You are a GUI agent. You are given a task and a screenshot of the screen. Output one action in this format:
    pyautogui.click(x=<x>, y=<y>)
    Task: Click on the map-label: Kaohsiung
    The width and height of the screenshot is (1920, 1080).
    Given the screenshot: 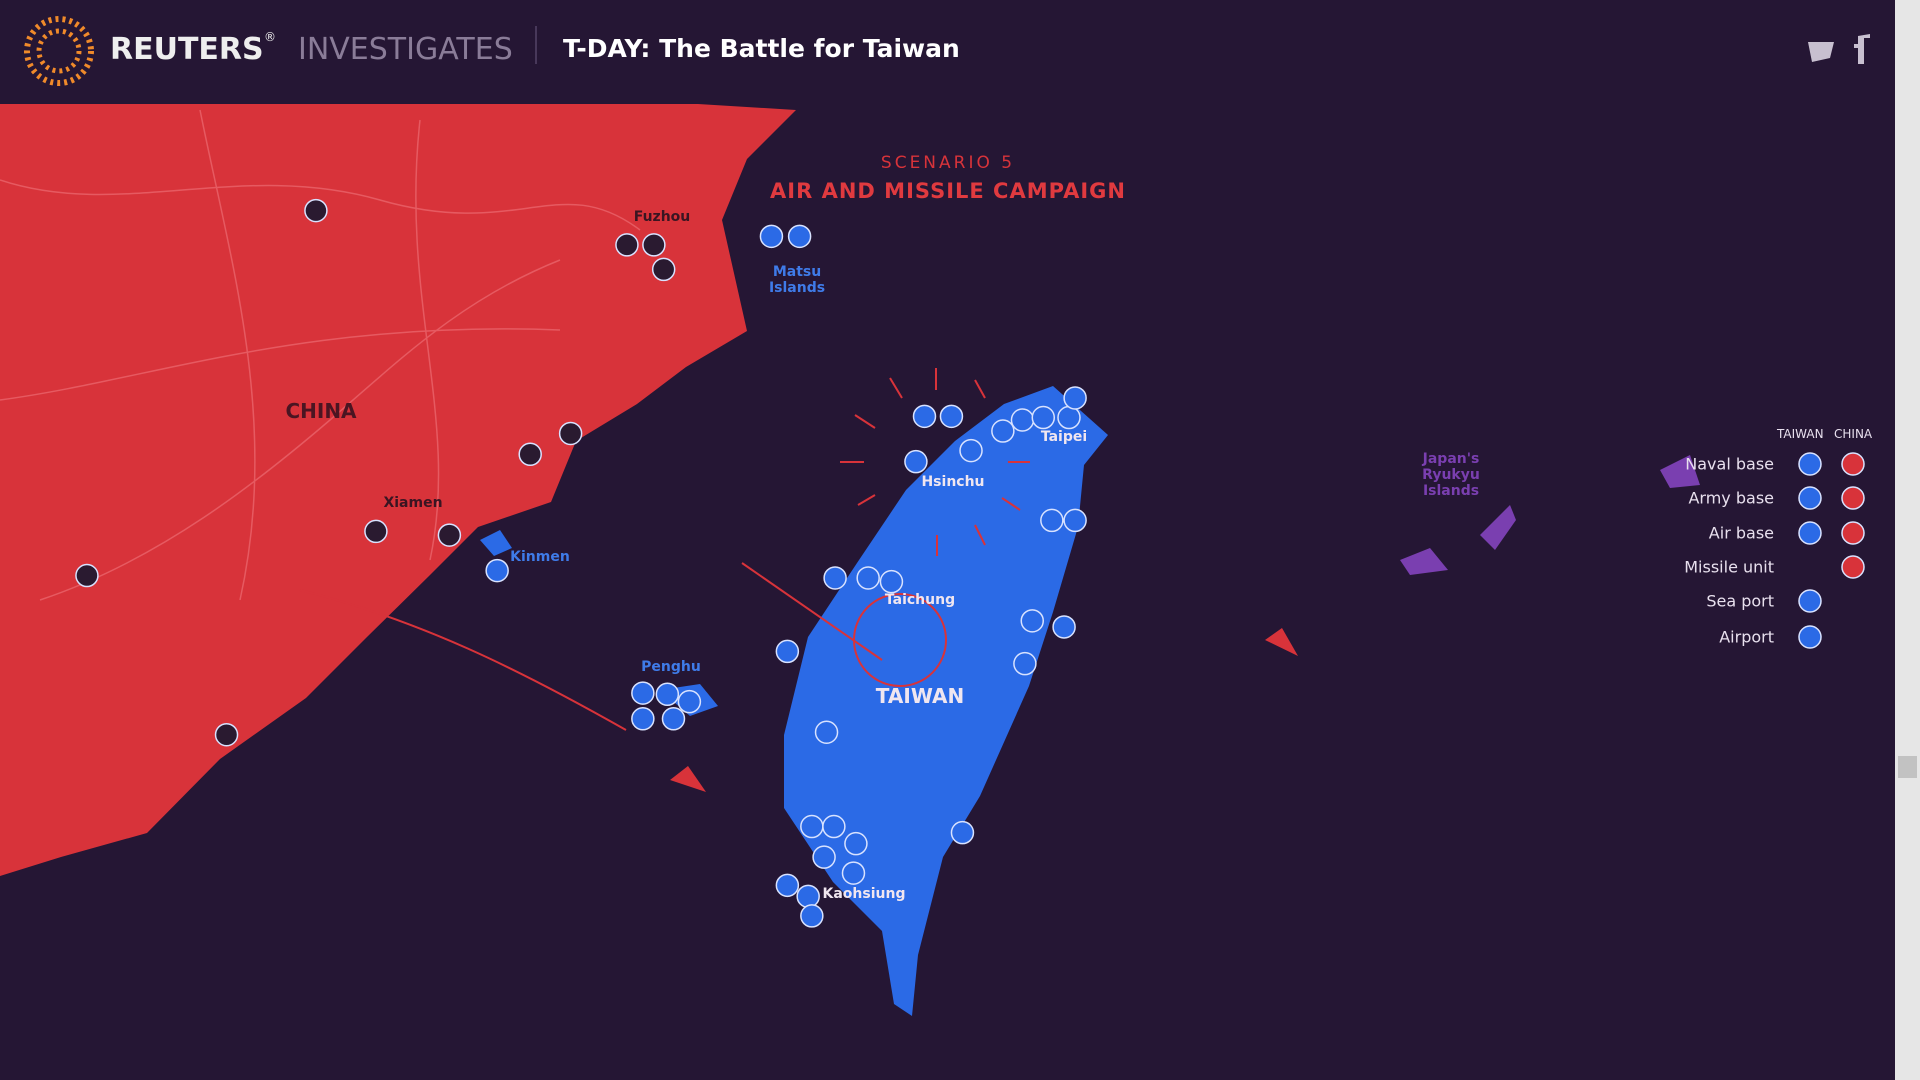 What is the action you would take?
    pyautogui.click(x=864, y=894)
    